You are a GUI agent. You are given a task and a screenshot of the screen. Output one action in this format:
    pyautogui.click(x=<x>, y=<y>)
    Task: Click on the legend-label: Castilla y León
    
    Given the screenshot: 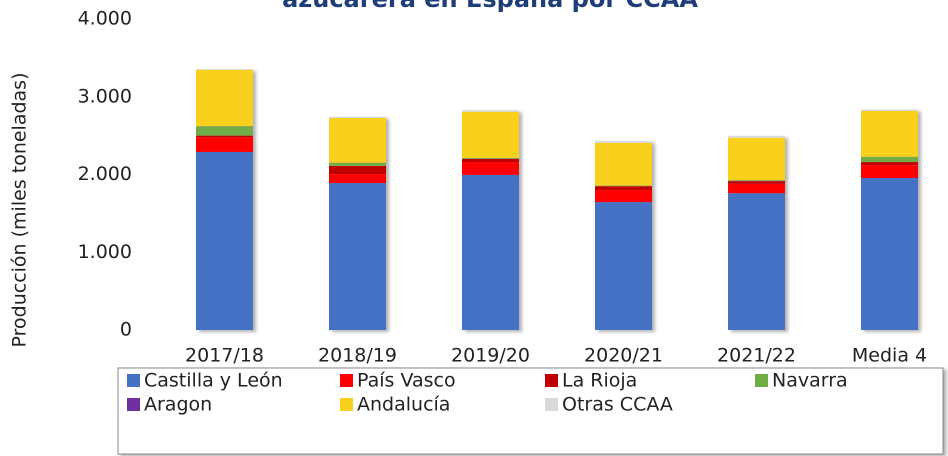 What is the action you would take?
    pyautogui.click(x=213, y=381)
    